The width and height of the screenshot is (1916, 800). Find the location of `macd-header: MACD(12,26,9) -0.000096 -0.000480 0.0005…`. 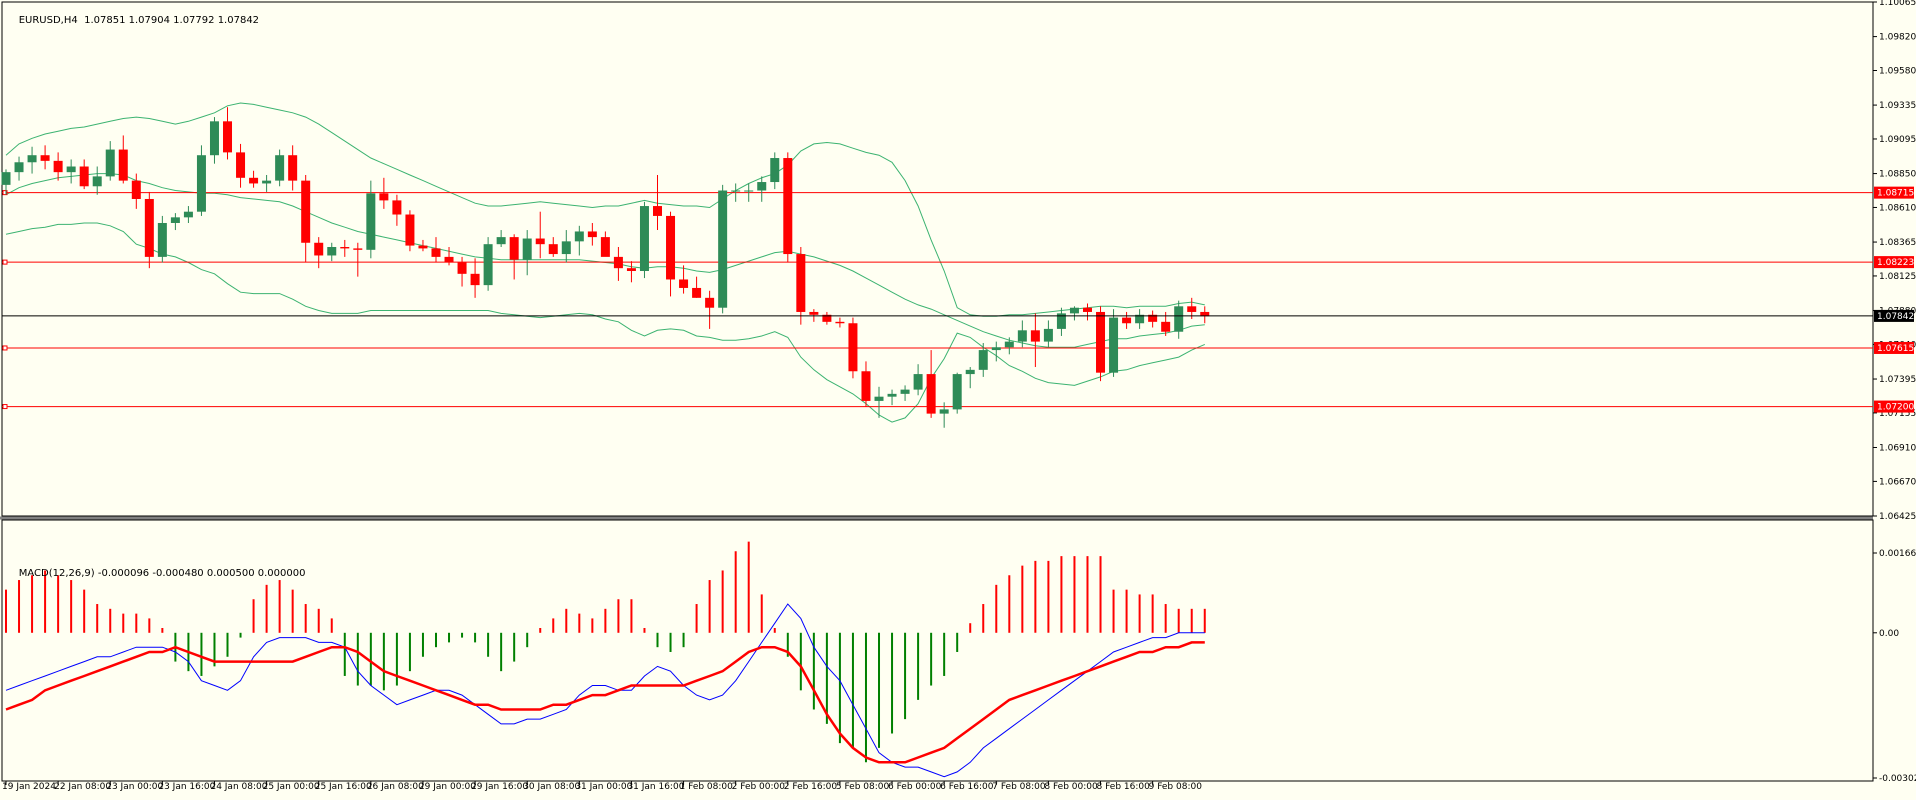

macd-header: MACD(12,26,9) -0.000096 -0.000480 0.0005… is located at coordinates (156, 573).